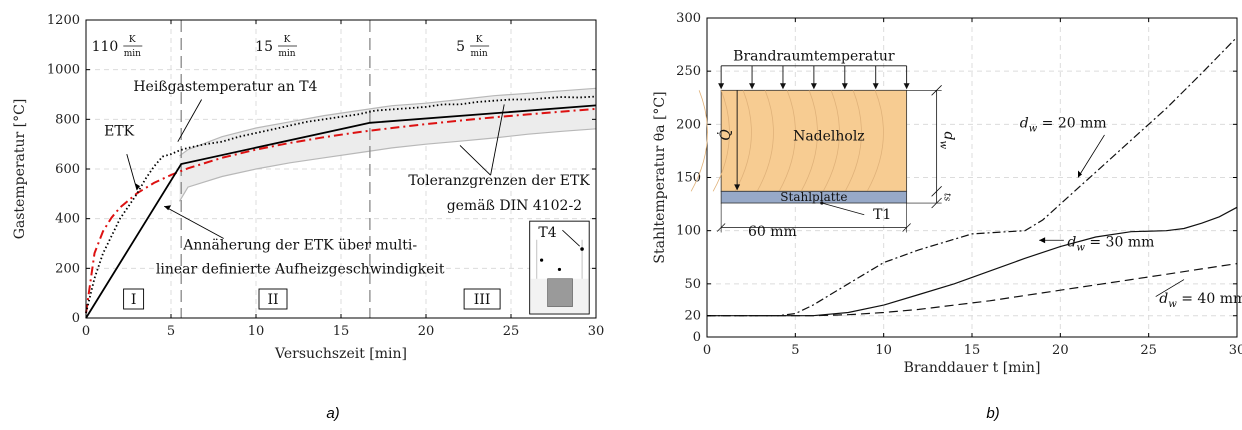 The width and height of the screenshot is (1242, 430). I want to click on y-tick-label: 250, so click(688, 71).